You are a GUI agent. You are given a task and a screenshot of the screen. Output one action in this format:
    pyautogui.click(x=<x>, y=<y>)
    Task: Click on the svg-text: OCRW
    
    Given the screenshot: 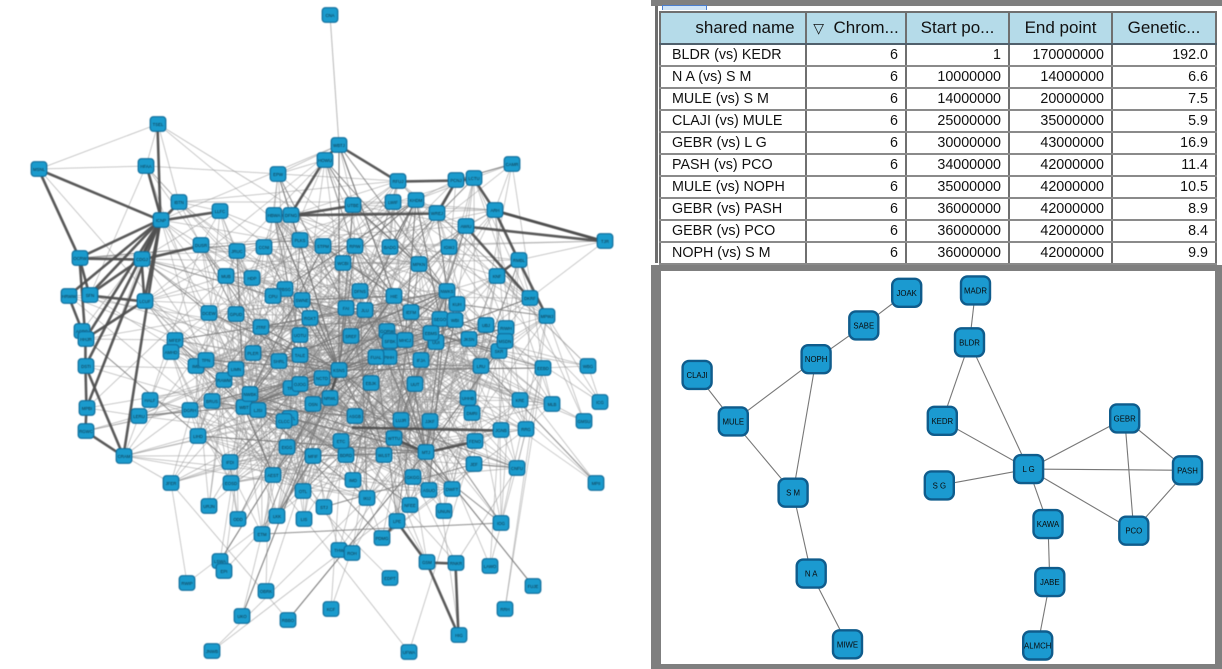 What is the action you would take?
    pyautogui.click(x=80, y=258)
    